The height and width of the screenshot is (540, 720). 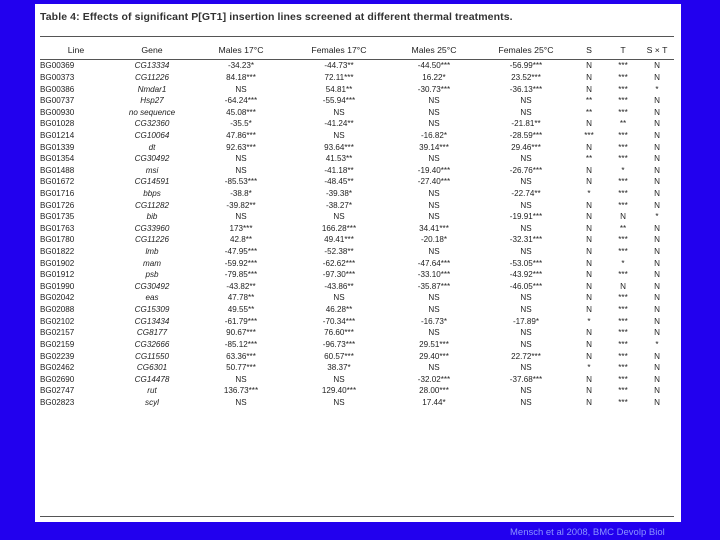 What do you see at coordinates (434, 89) in the screenshot?
I see `table-cell: -30.73***` at bounding box center [434, 89].